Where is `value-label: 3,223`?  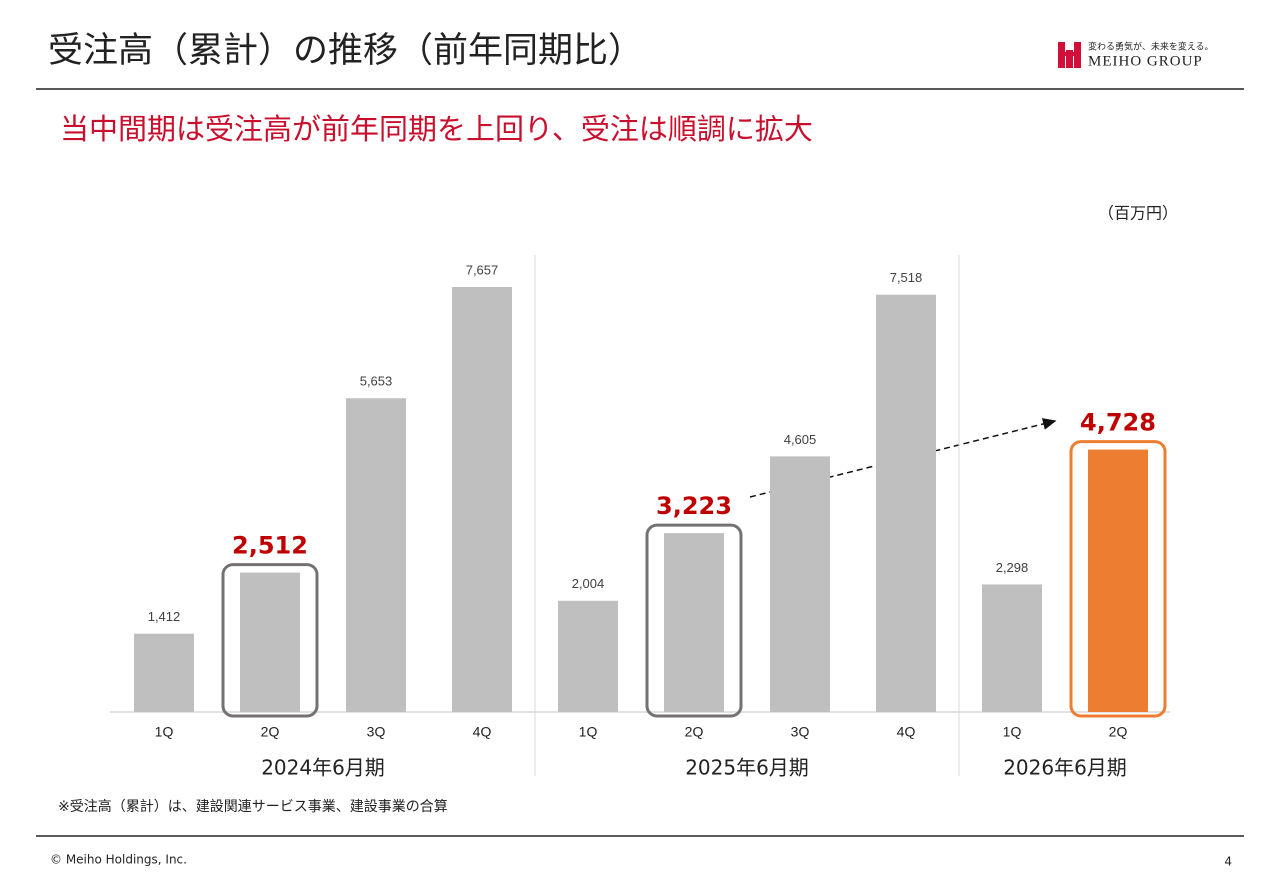
value-label: 3,223 is located at coordinates (694, 506).